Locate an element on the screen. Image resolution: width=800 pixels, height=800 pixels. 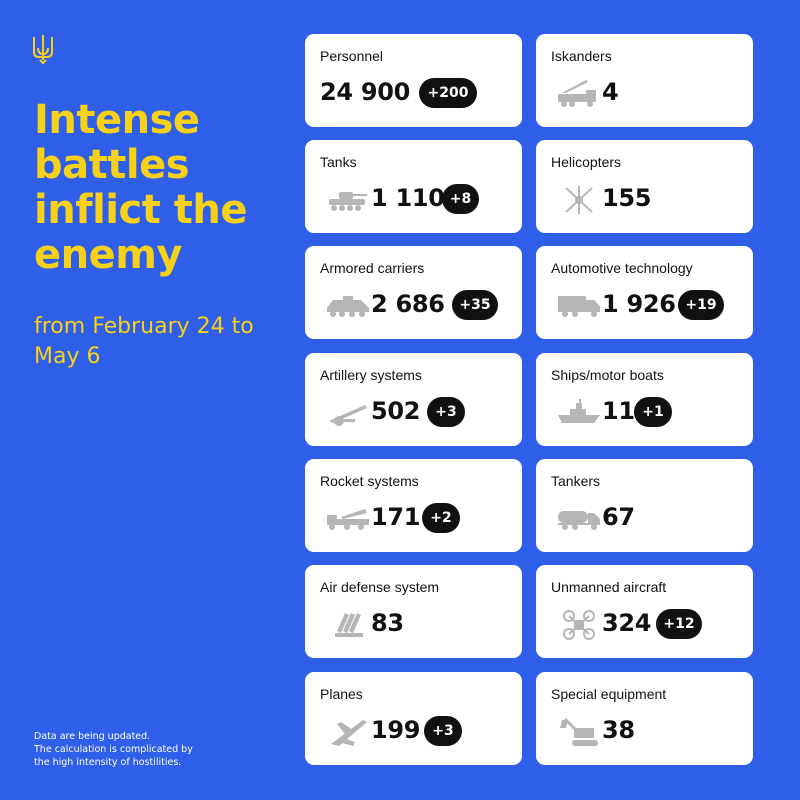
card-value: 502 is located at coordinates (396, 411).